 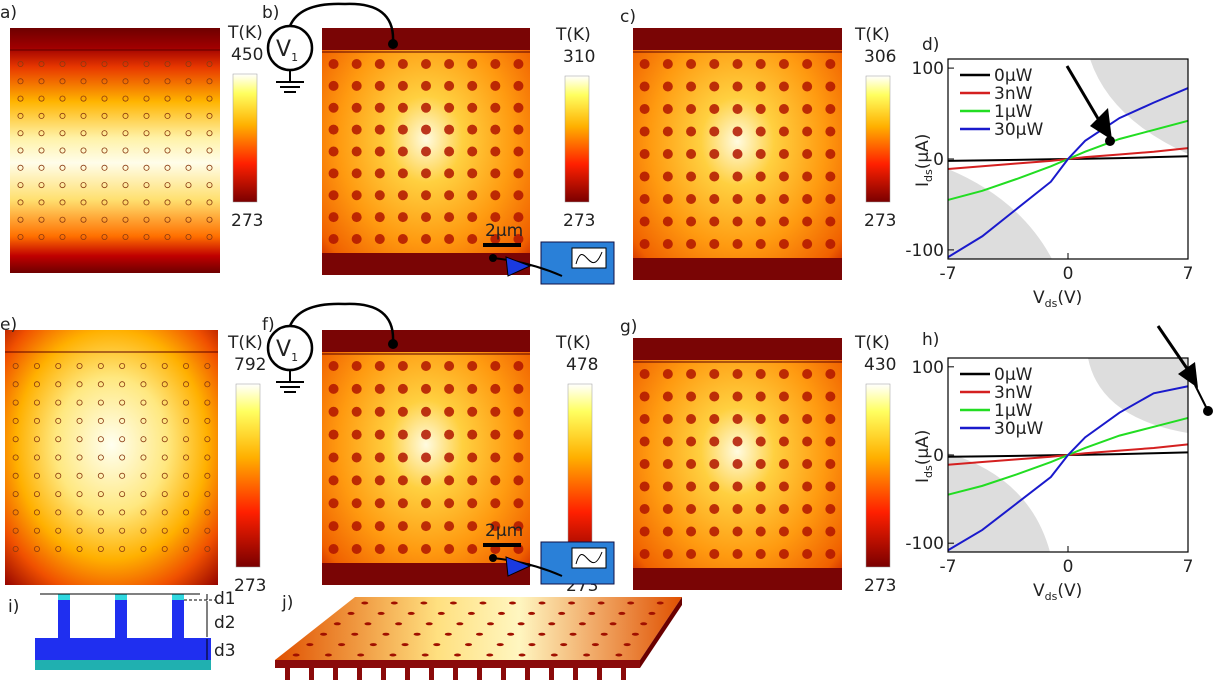 What do you see at coordinates (551, 674) in the screenshot?
I see `leg` at bounding box center [551, 674].